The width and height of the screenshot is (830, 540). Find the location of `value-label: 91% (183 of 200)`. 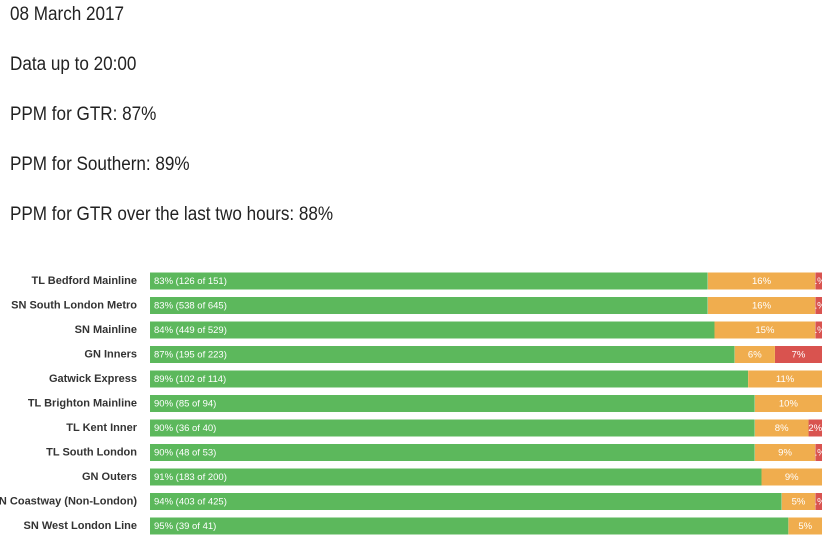

value-label: 91% (183 of 200) is located at coordinates (190, 477).